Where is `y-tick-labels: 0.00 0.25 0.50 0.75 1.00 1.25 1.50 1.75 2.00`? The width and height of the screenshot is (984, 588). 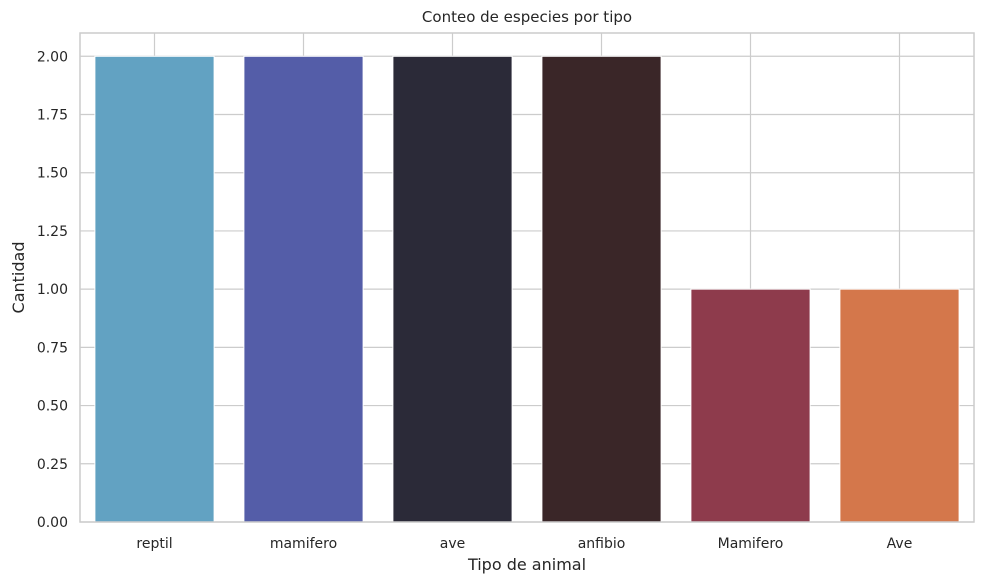
y-tick-labels: 0.00 0.25 0.50 0.75 1.00 1.25 1.50 1.75 2.00 is located at coordinates (52, 290).